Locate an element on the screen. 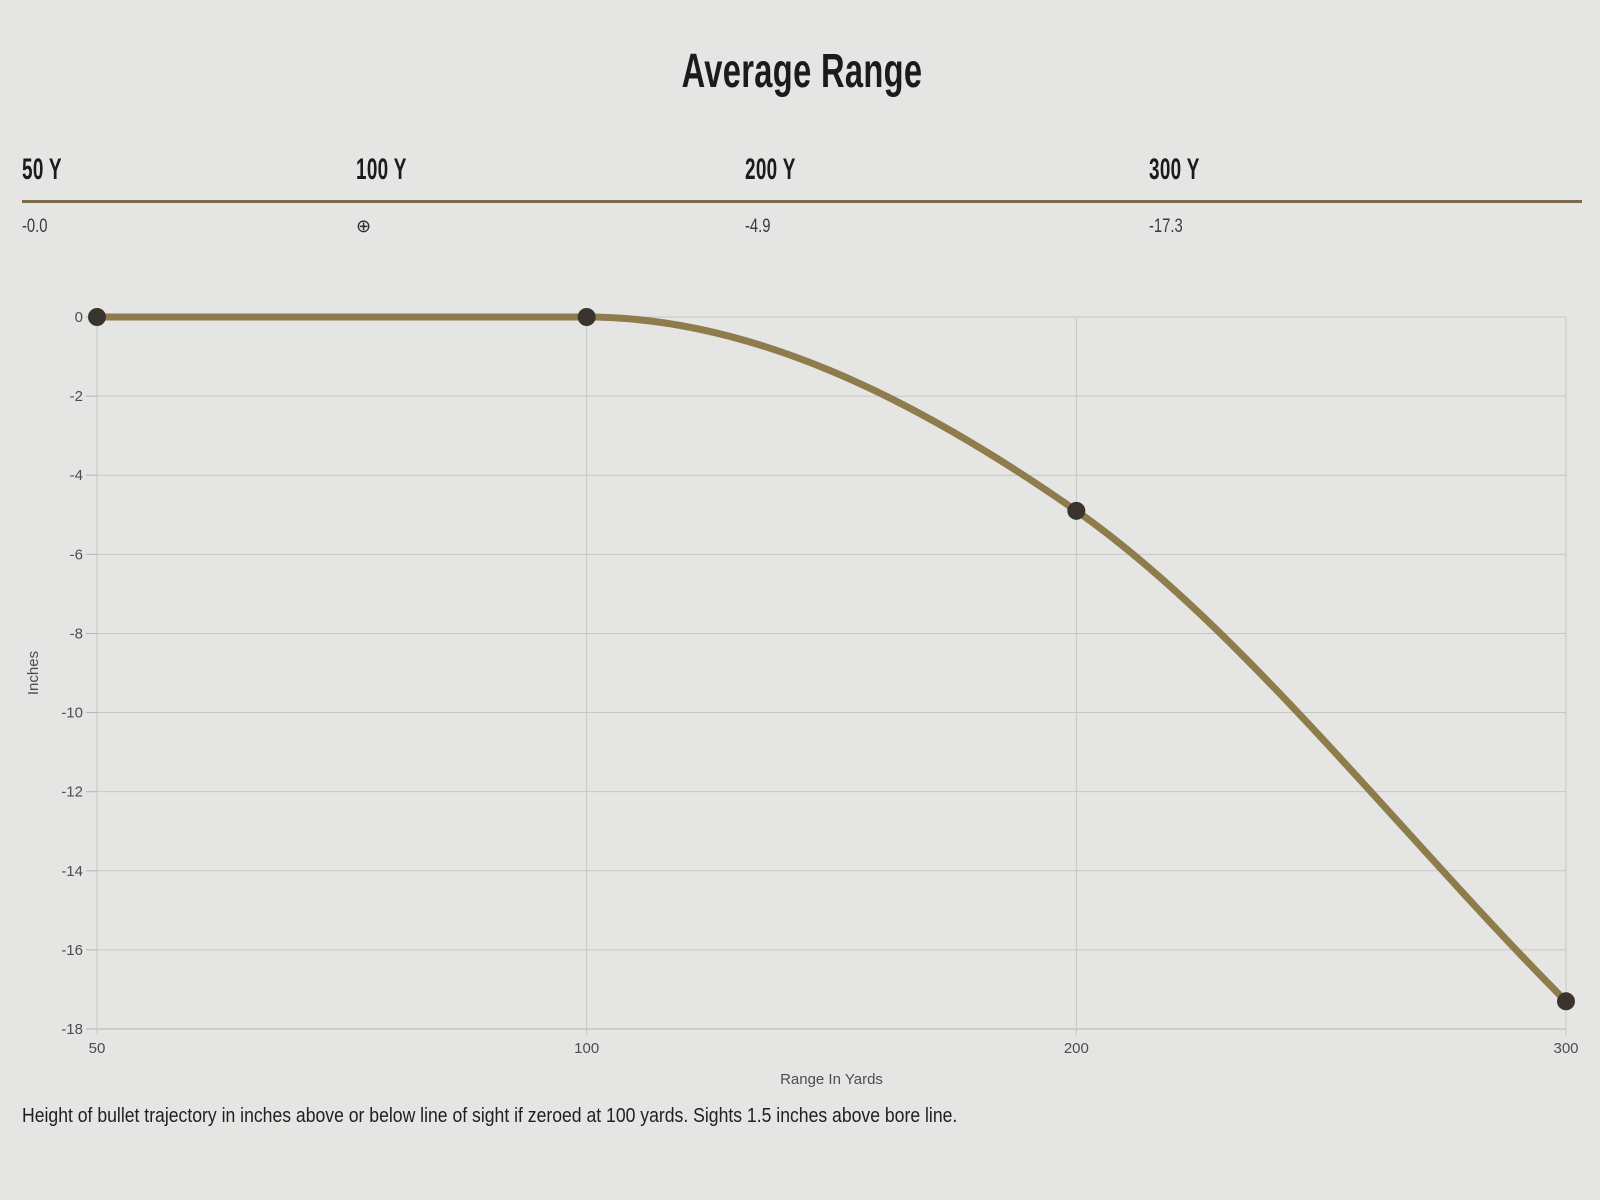  y-tick-label: -6 is located at coordinates (76, 554).